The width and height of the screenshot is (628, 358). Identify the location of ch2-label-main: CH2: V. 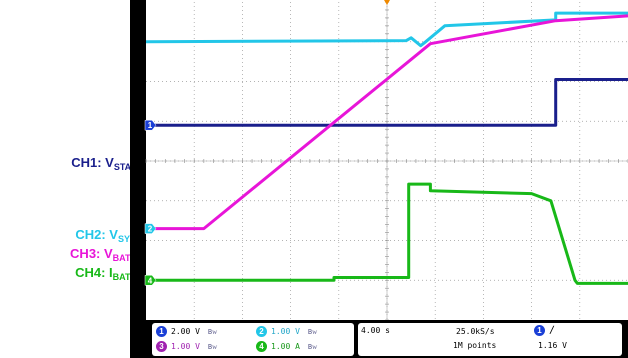
(96, 234).